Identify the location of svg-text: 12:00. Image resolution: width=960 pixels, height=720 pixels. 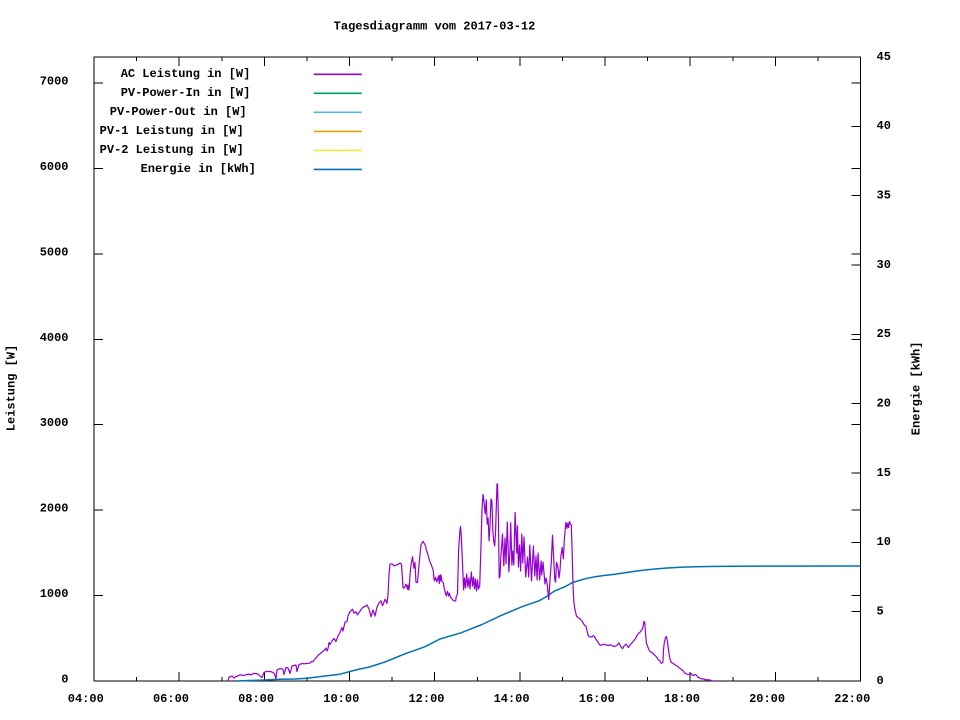
(426, 699).